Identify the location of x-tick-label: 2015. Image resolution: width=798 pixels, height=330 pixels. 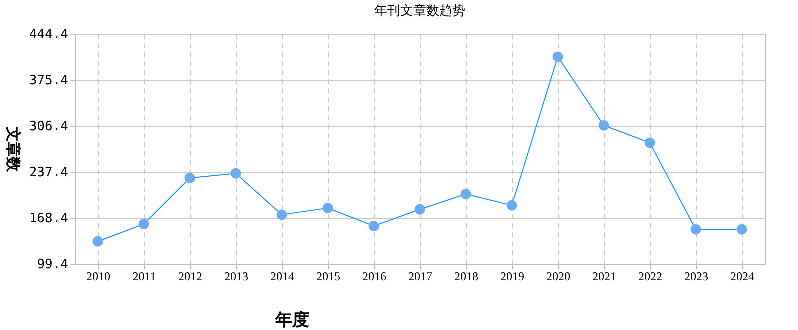
(328, 277).